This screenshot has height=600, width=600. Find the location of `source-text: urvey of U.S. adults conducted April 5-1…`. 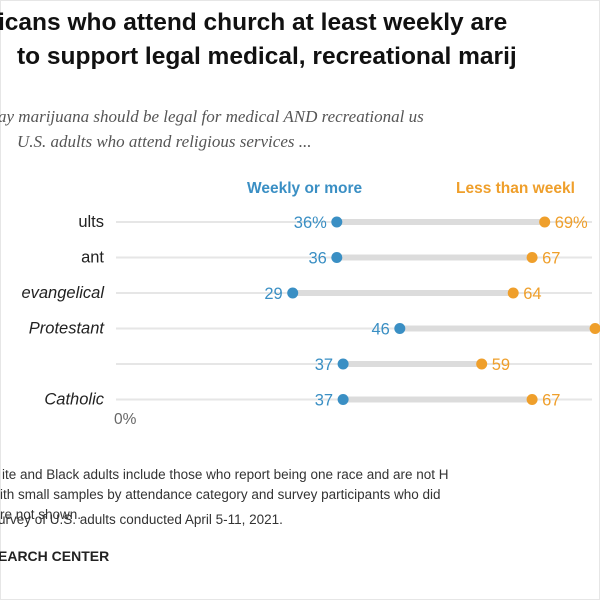

source-text: urvey of U.S. adults conducted April 5-1… is located at coordinates (141, 519).